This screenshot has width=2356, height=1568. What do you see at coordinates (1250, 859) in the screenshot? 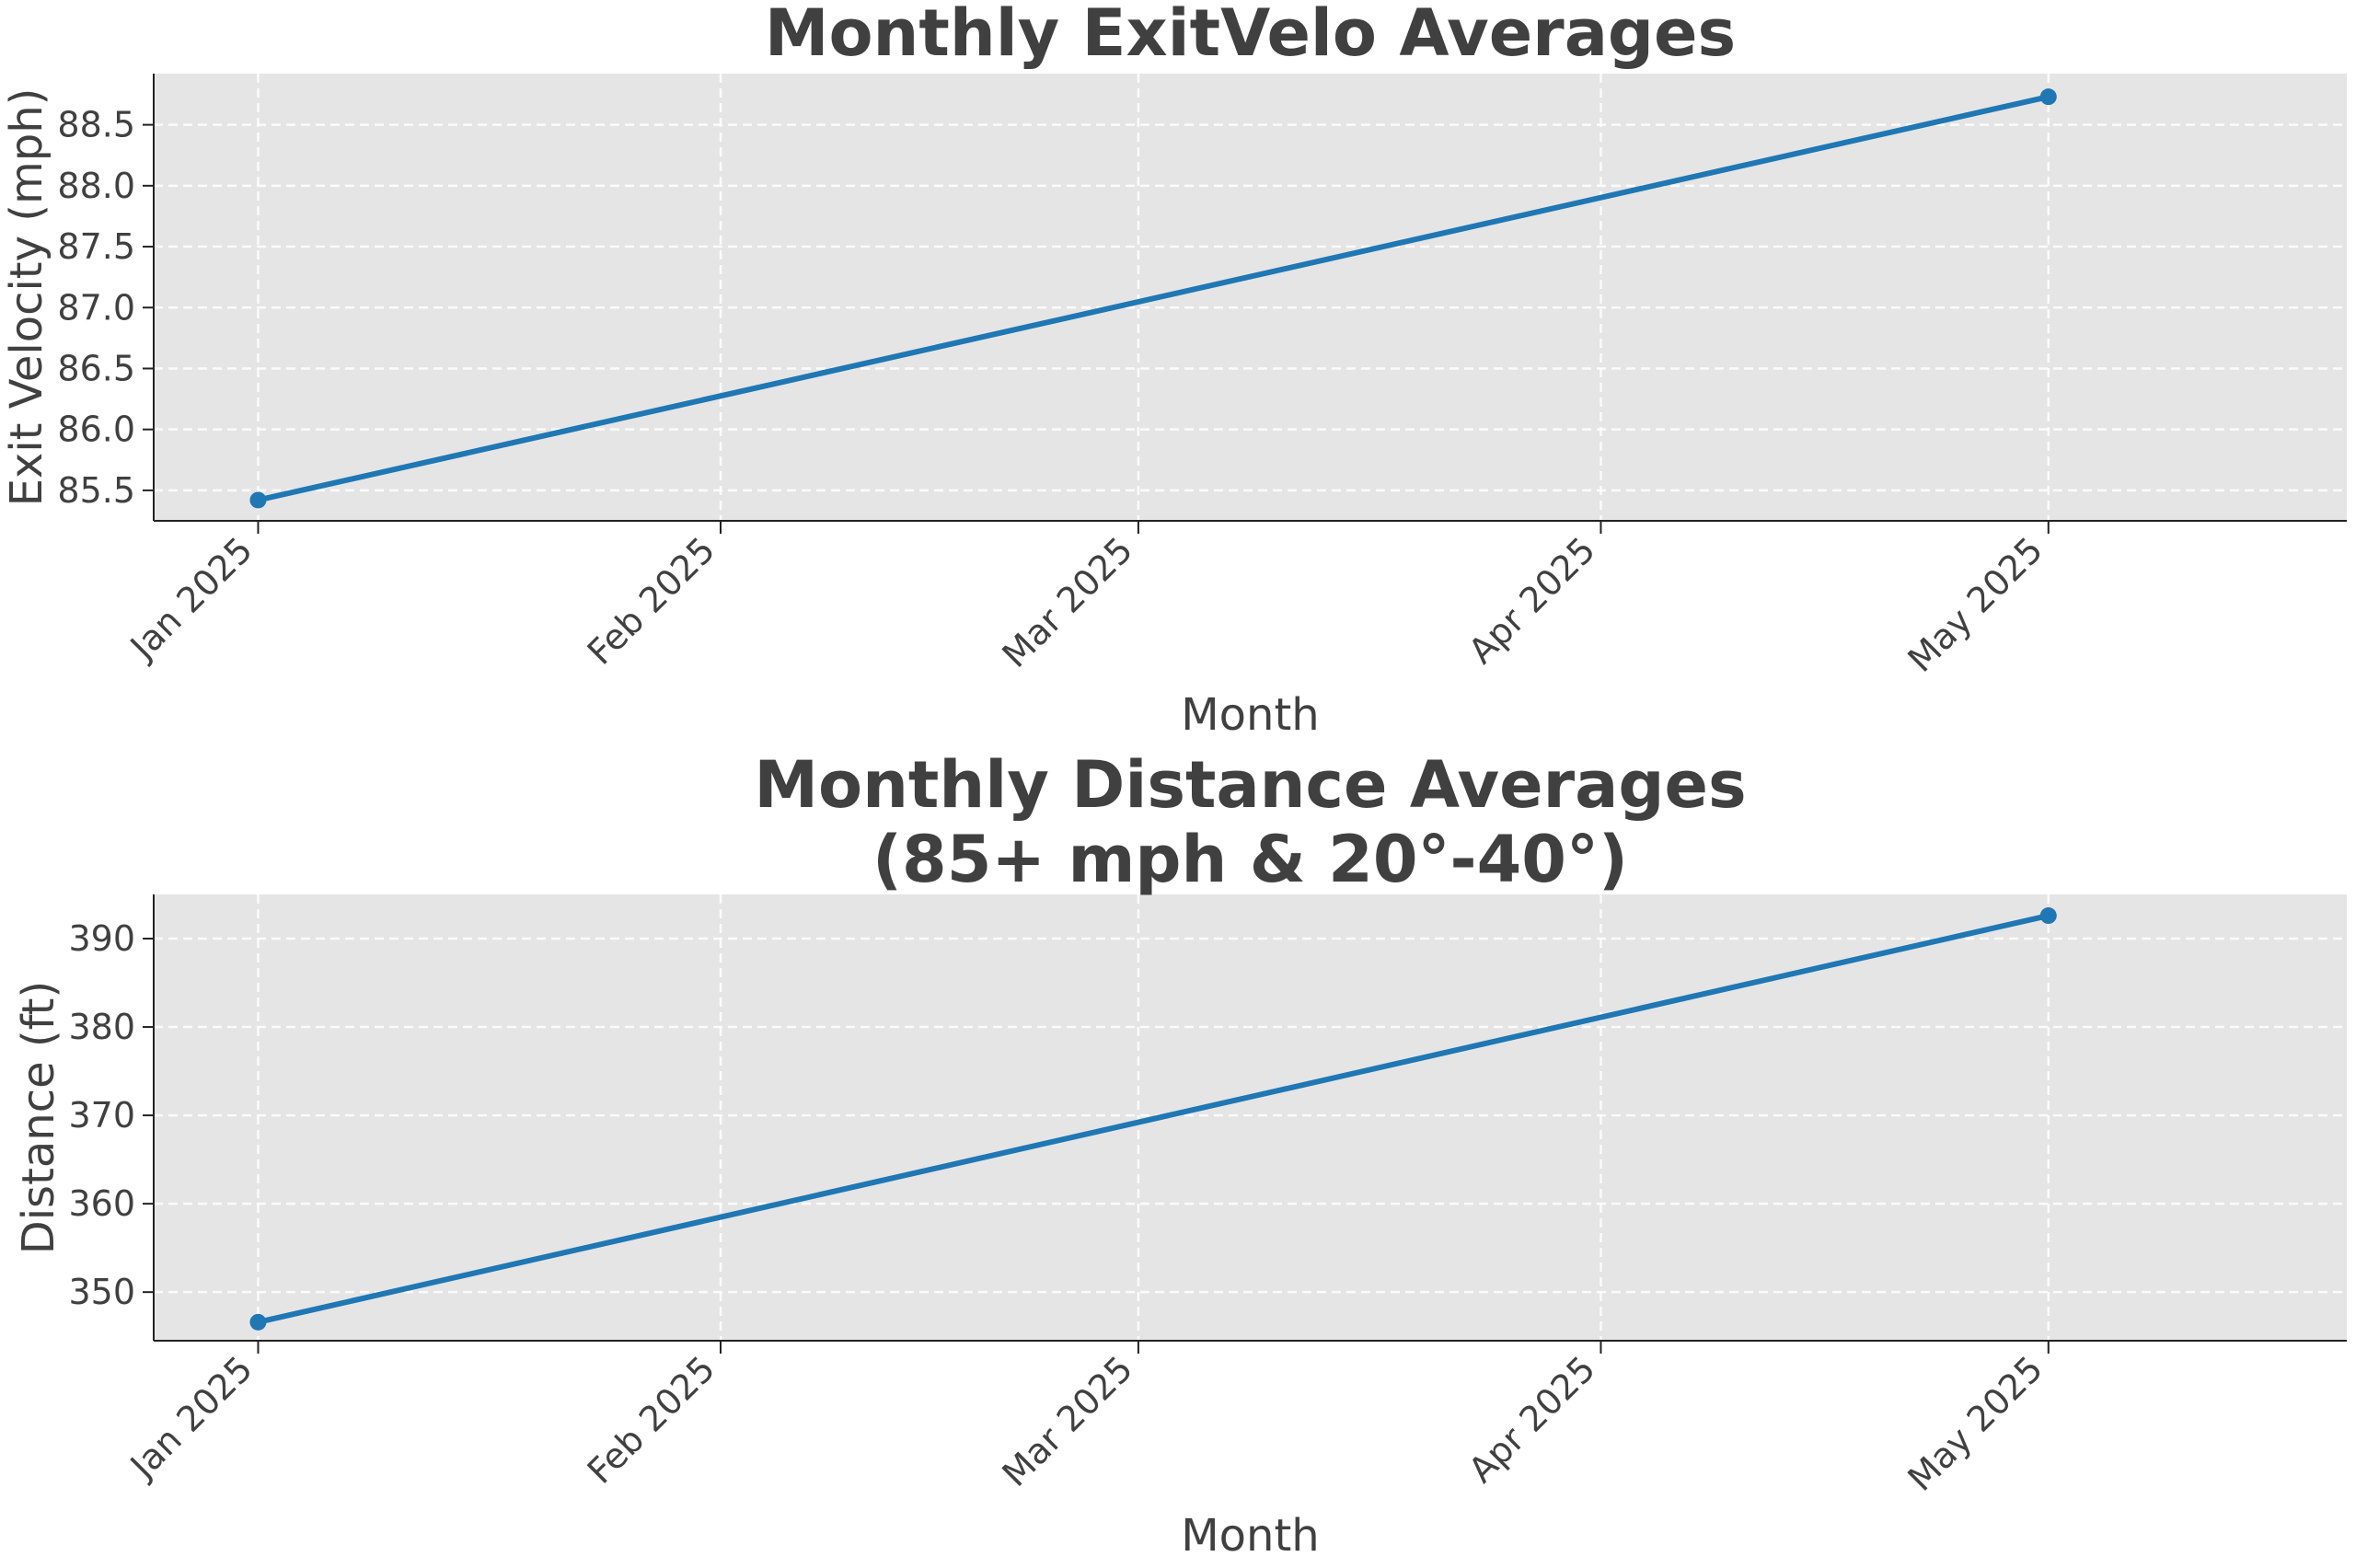
I see `chart-title: (85+ mph & 20°-40°)` at bounding box center [1250, 859].